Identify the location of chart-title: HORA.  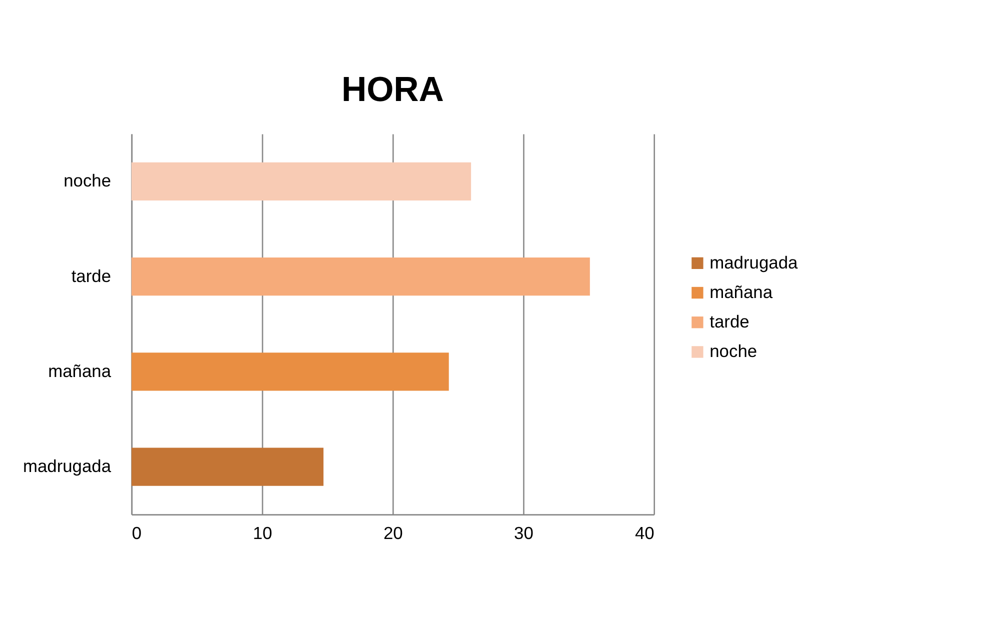
(392, 89).